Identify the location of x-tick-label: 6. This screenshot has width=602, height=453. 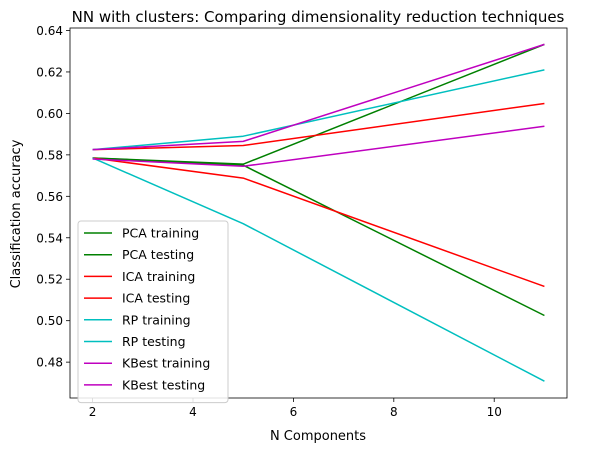
(294, 412).